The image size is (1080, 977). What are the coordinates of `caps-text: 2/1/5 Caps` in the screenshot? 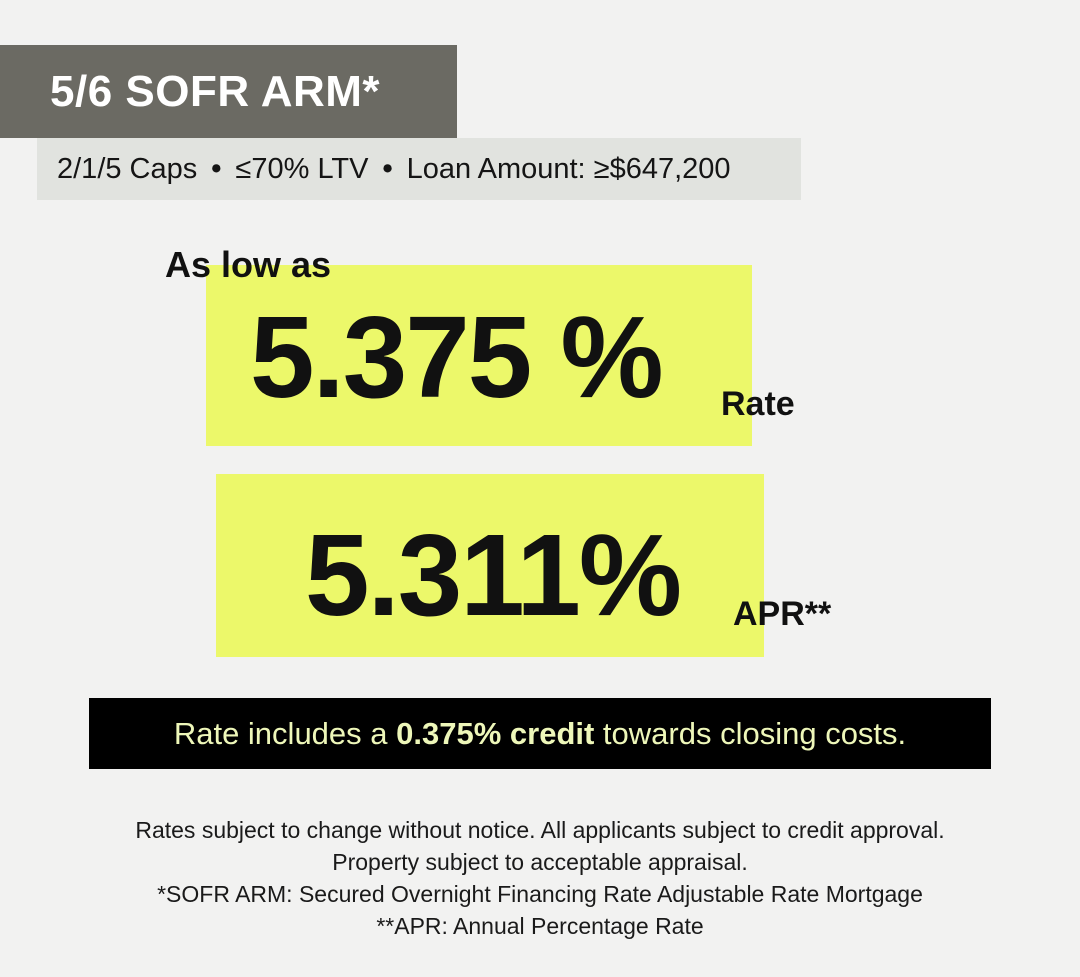 It's located at (127, 169).